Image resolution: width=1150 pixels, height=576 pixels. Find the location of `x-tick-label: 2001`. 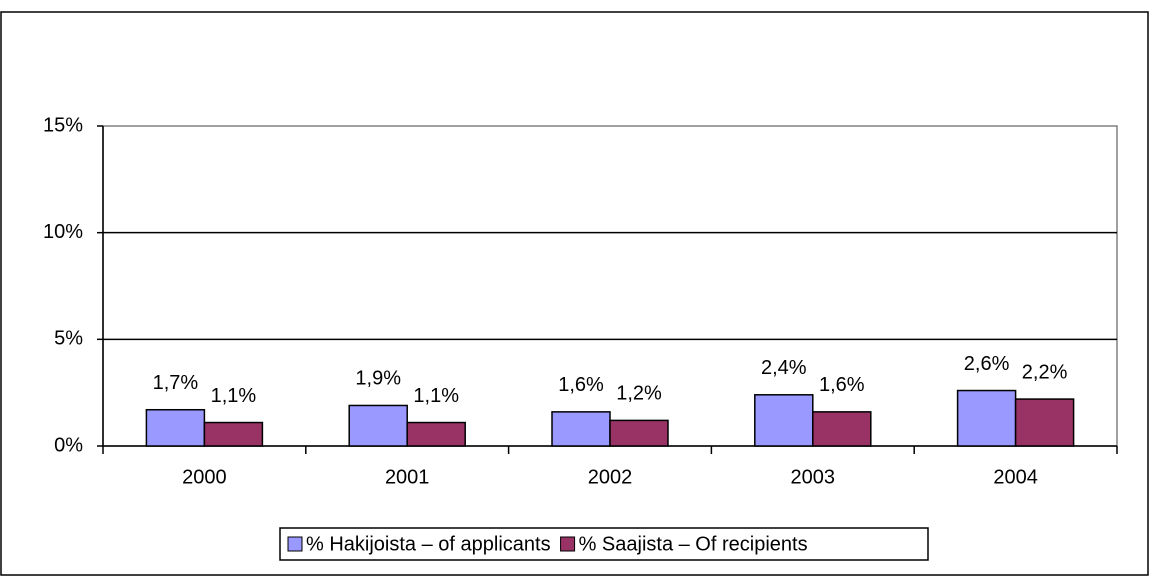

x-tick-label: 2001 is located at coordinates (407, 477).